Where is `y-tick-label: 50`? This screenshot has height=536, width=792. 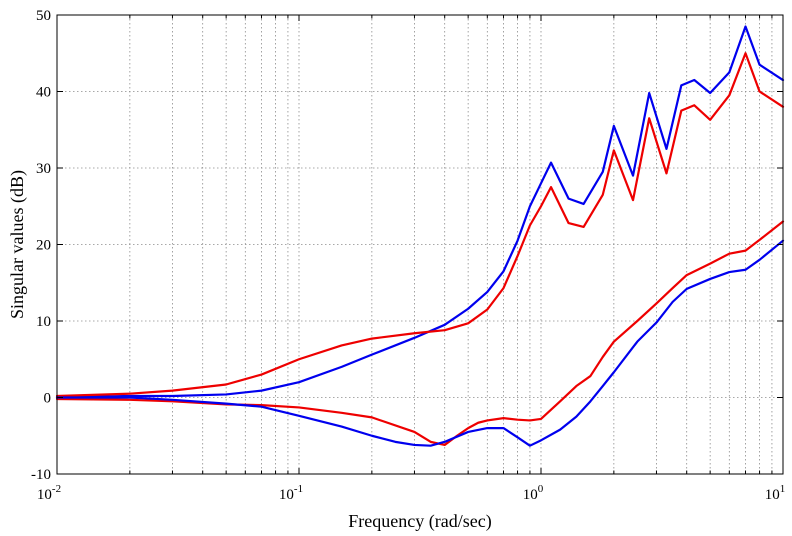
y-tick-label: 50 is located at coordinates (43, 16).